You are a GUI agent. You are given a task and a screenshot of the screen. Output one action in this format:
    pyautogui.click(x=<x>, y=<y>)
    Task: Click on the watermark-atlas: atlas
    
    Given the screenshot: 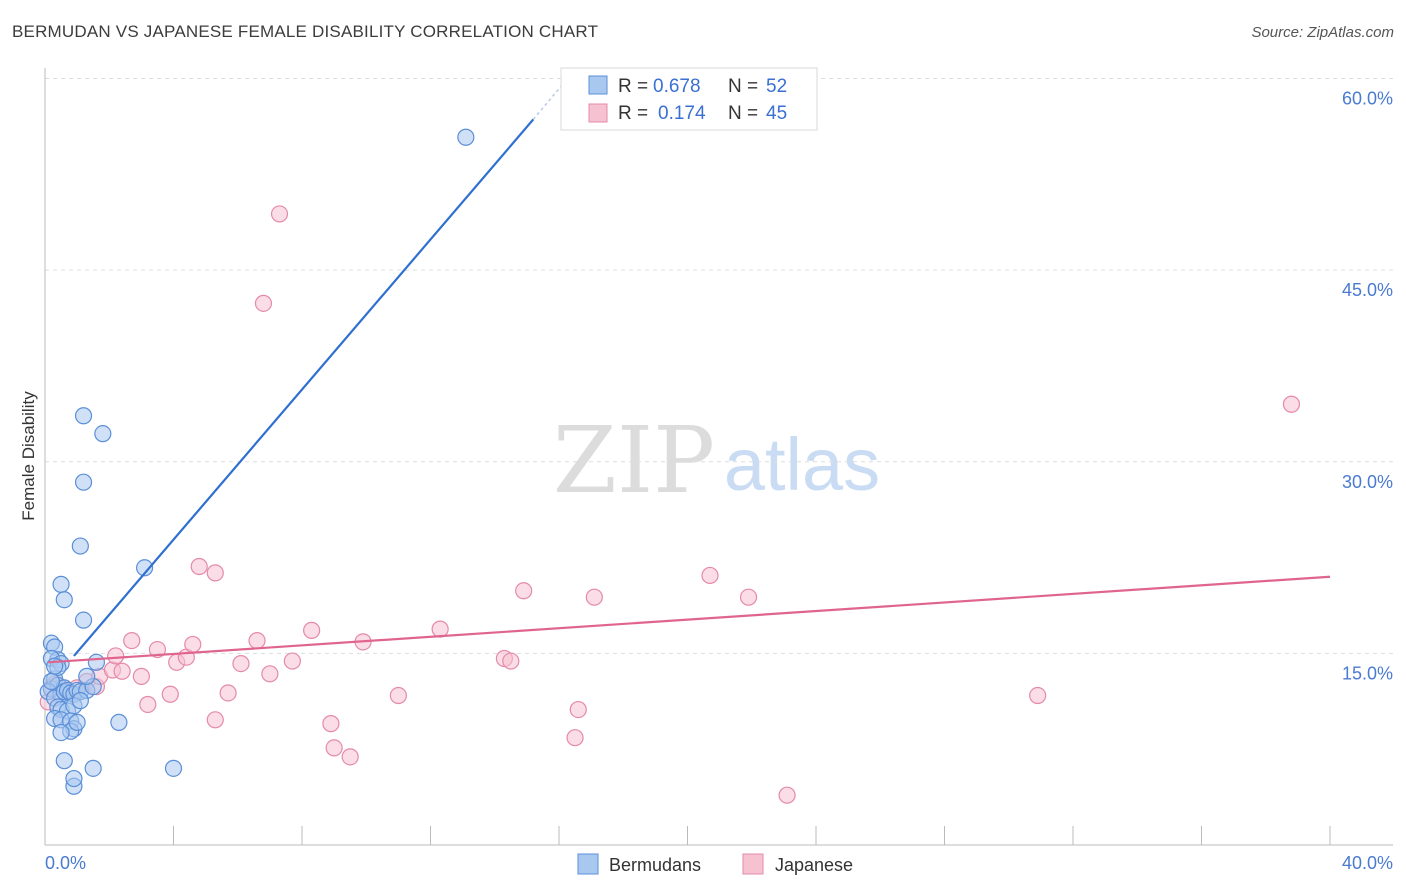 What is the action you would take?
    pyautogui.click(x=802, y=464)
    